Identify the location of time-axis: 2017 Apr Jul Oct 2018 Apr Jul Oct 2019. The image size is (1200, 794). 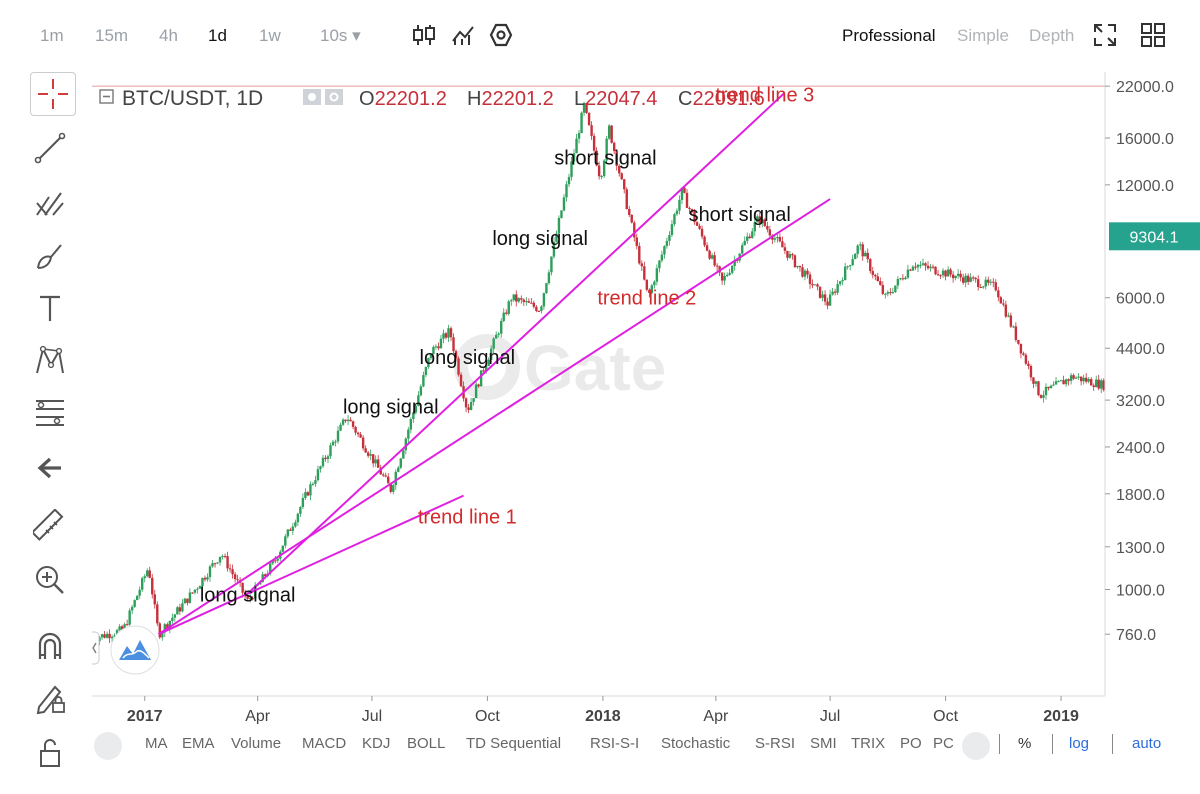
(603, 710).